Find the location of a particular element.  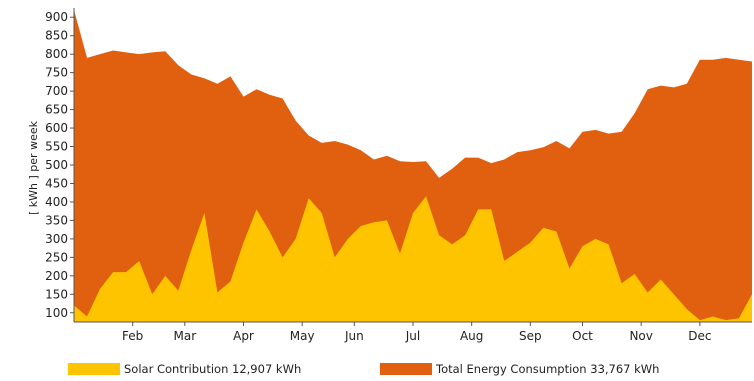

y-tick-label: 700 is located at coordinates (56, 91).